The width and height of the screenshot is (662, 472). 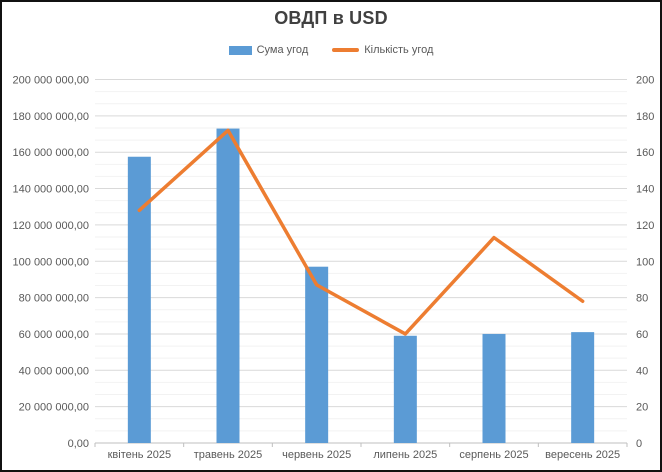 I want to click on legend-item-line: Кількість угод, so click(x=382, y=50).